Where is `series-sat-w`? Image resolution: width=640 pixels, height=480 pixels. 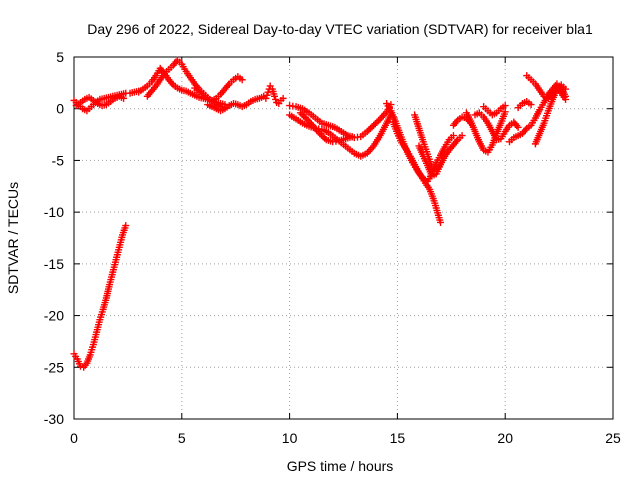 series-sat-w is located at coordinates (524, 104).